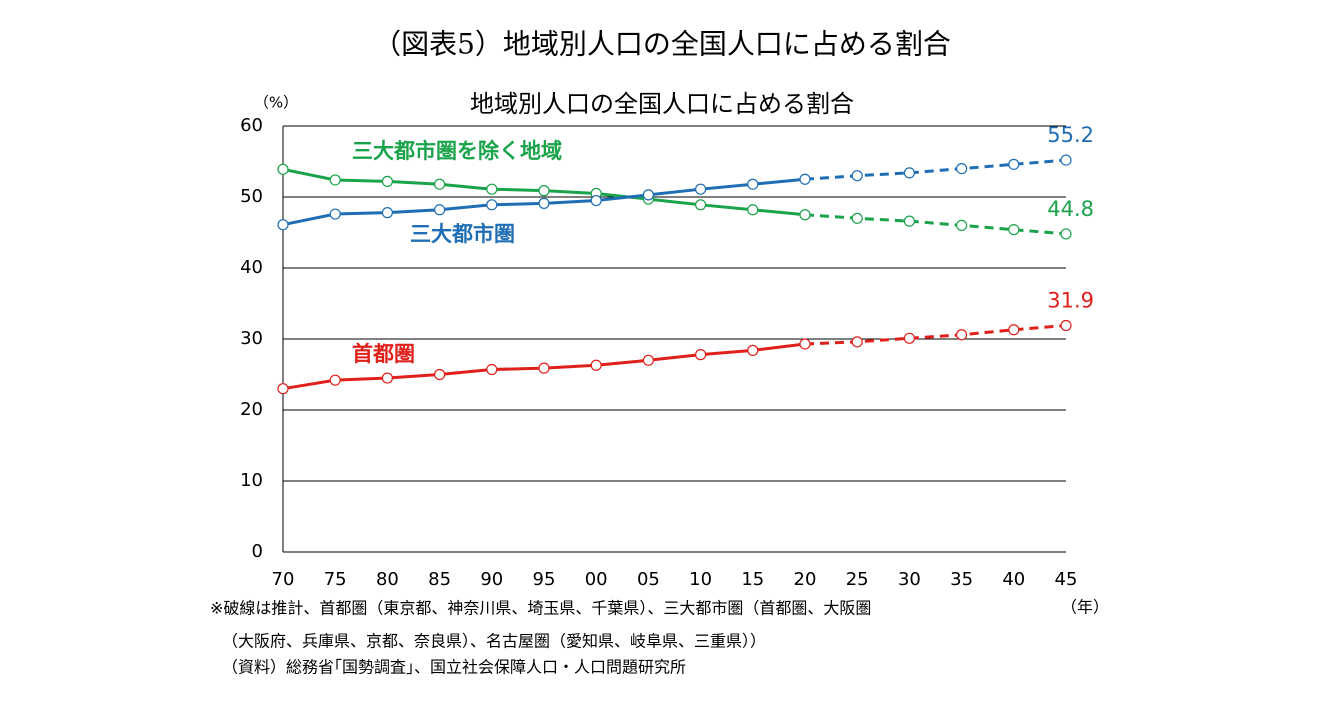 This screenshot has width=1324, height=717. Describe the element at coordinates (961, 579) in the screenshot. I see `x-tick-label: 35` at that location.